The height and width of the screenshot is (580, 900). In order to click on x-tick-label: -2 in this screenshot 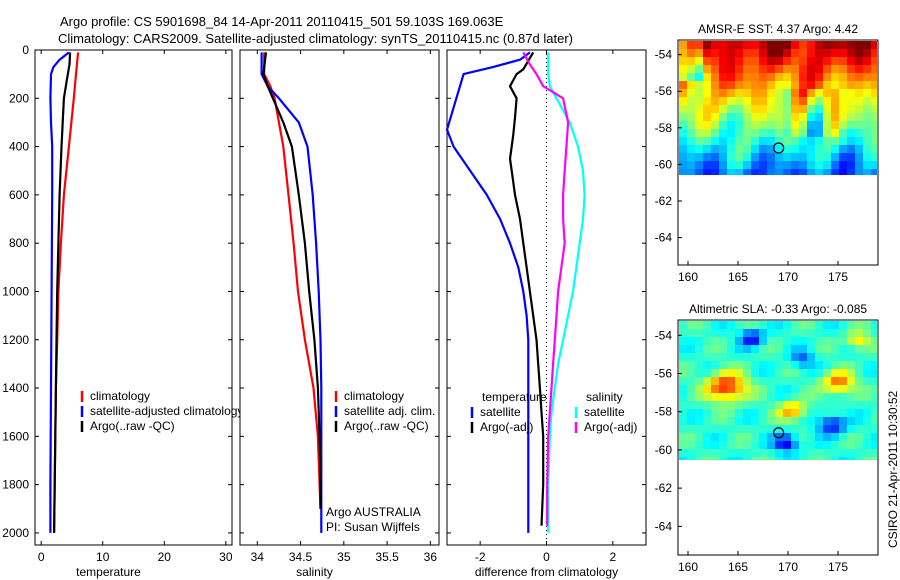, I will do `click(480, 557)`.